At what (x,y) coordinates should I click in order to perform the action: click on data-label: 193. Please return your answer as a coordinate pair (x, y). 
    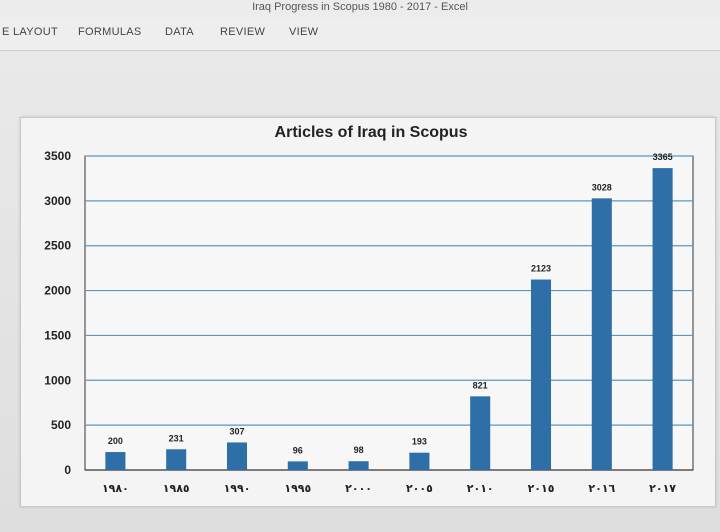
    Looking at the image, I should click on (419, 442).